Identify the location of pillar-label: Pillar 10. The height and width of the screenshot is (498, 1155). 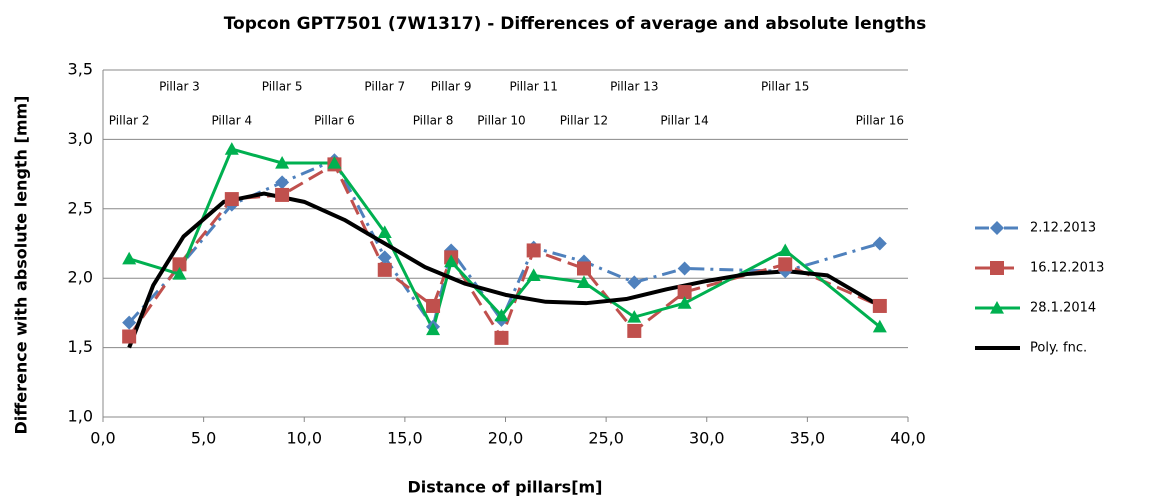
(501, 121).